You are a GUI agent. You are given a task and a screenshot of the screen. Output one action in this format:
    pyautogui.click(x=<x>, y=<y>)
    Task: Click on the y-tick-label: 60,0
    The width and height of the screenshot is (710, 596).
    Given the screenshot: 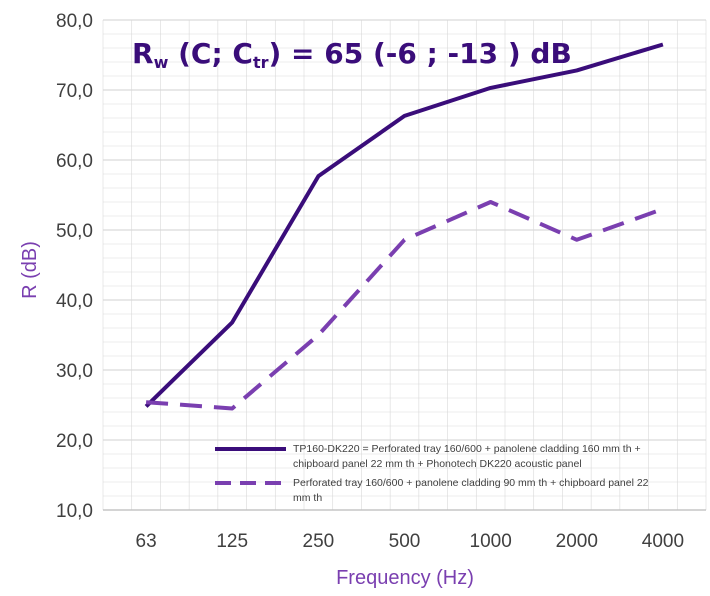 What is the action you would take?
    pyautogui.click(x=74, y=161)
    